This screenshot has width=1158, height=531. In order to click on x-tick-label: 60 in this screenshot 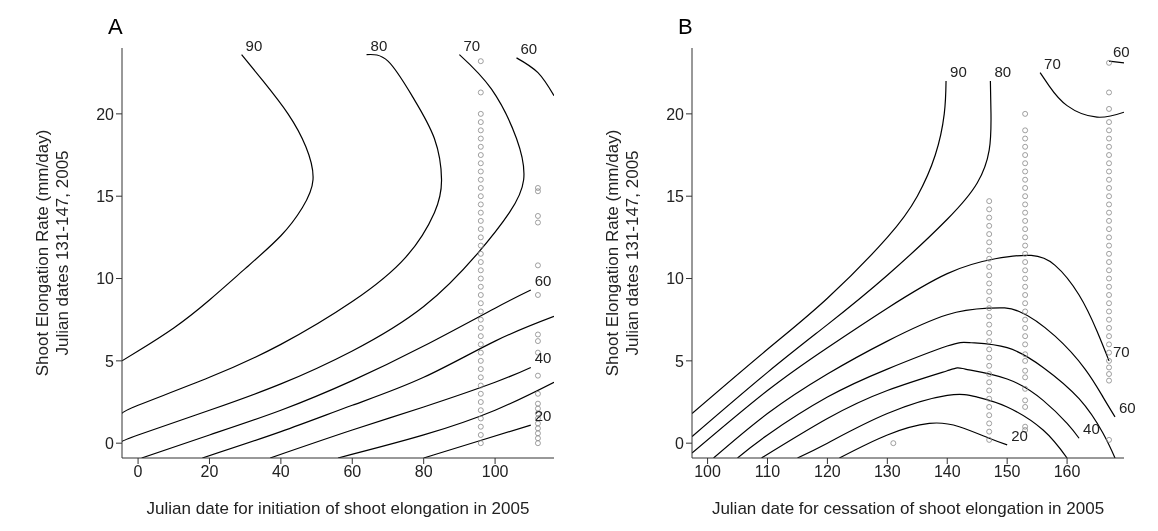, I will do `click(352, 472)`.